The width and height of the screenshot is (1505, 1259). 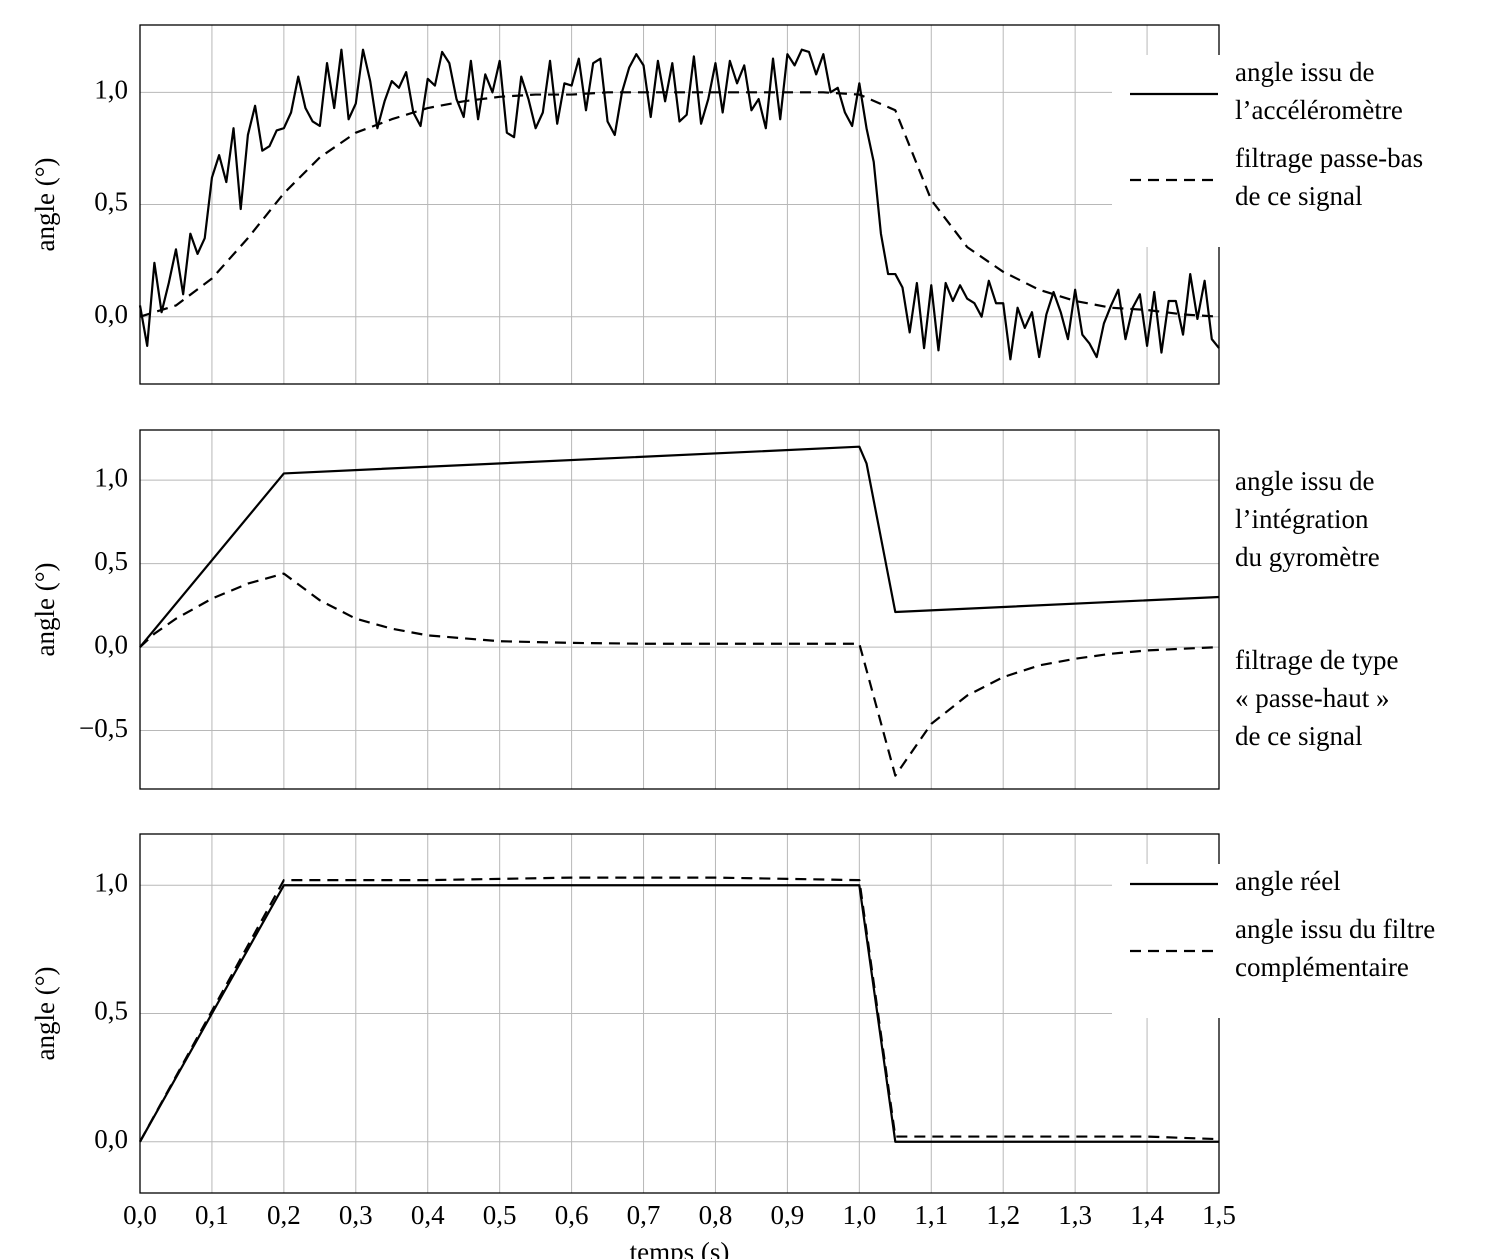 I want to click on annotation: angle issu de l’intégration du gyromètre, so click(x=1307, y=519).